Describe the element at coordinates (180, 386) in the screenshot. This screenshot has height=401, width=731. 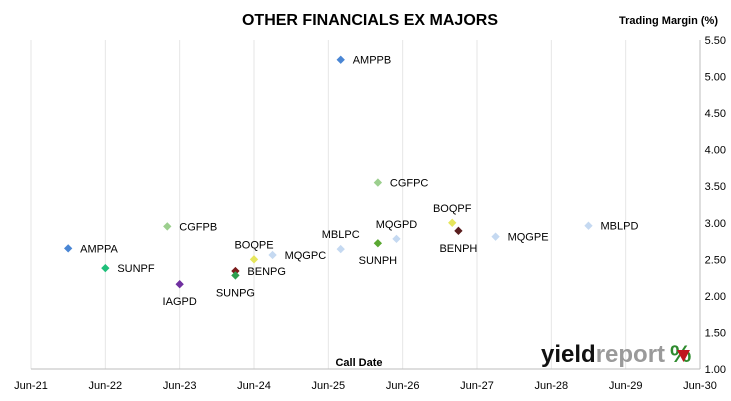
I see `x-tick-label: Jun-23` at that location.